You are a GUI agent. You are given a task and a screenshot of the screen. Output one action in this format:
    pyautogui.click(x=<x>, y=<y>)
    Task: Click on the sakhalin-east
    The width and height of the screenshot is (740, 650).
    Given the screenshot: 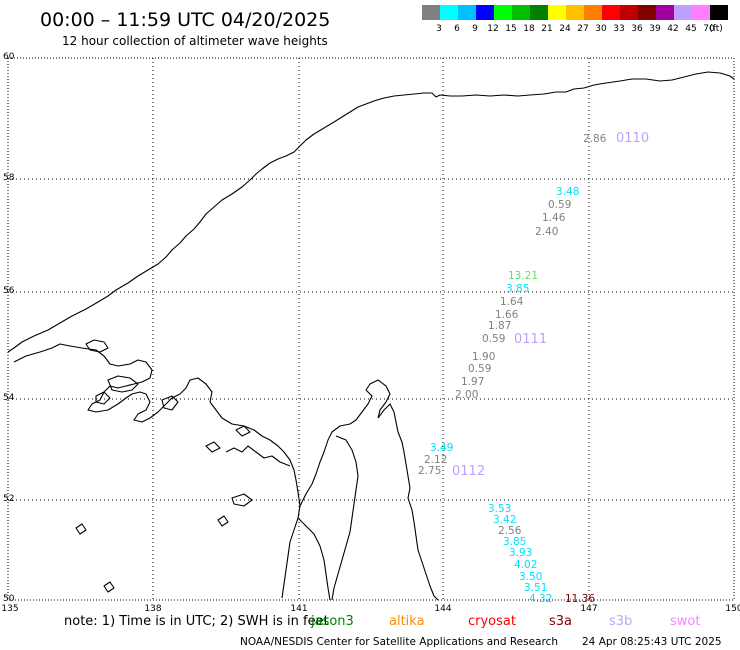 What is the action you would take?
    pyautogui.click(x=408, y=502)
    